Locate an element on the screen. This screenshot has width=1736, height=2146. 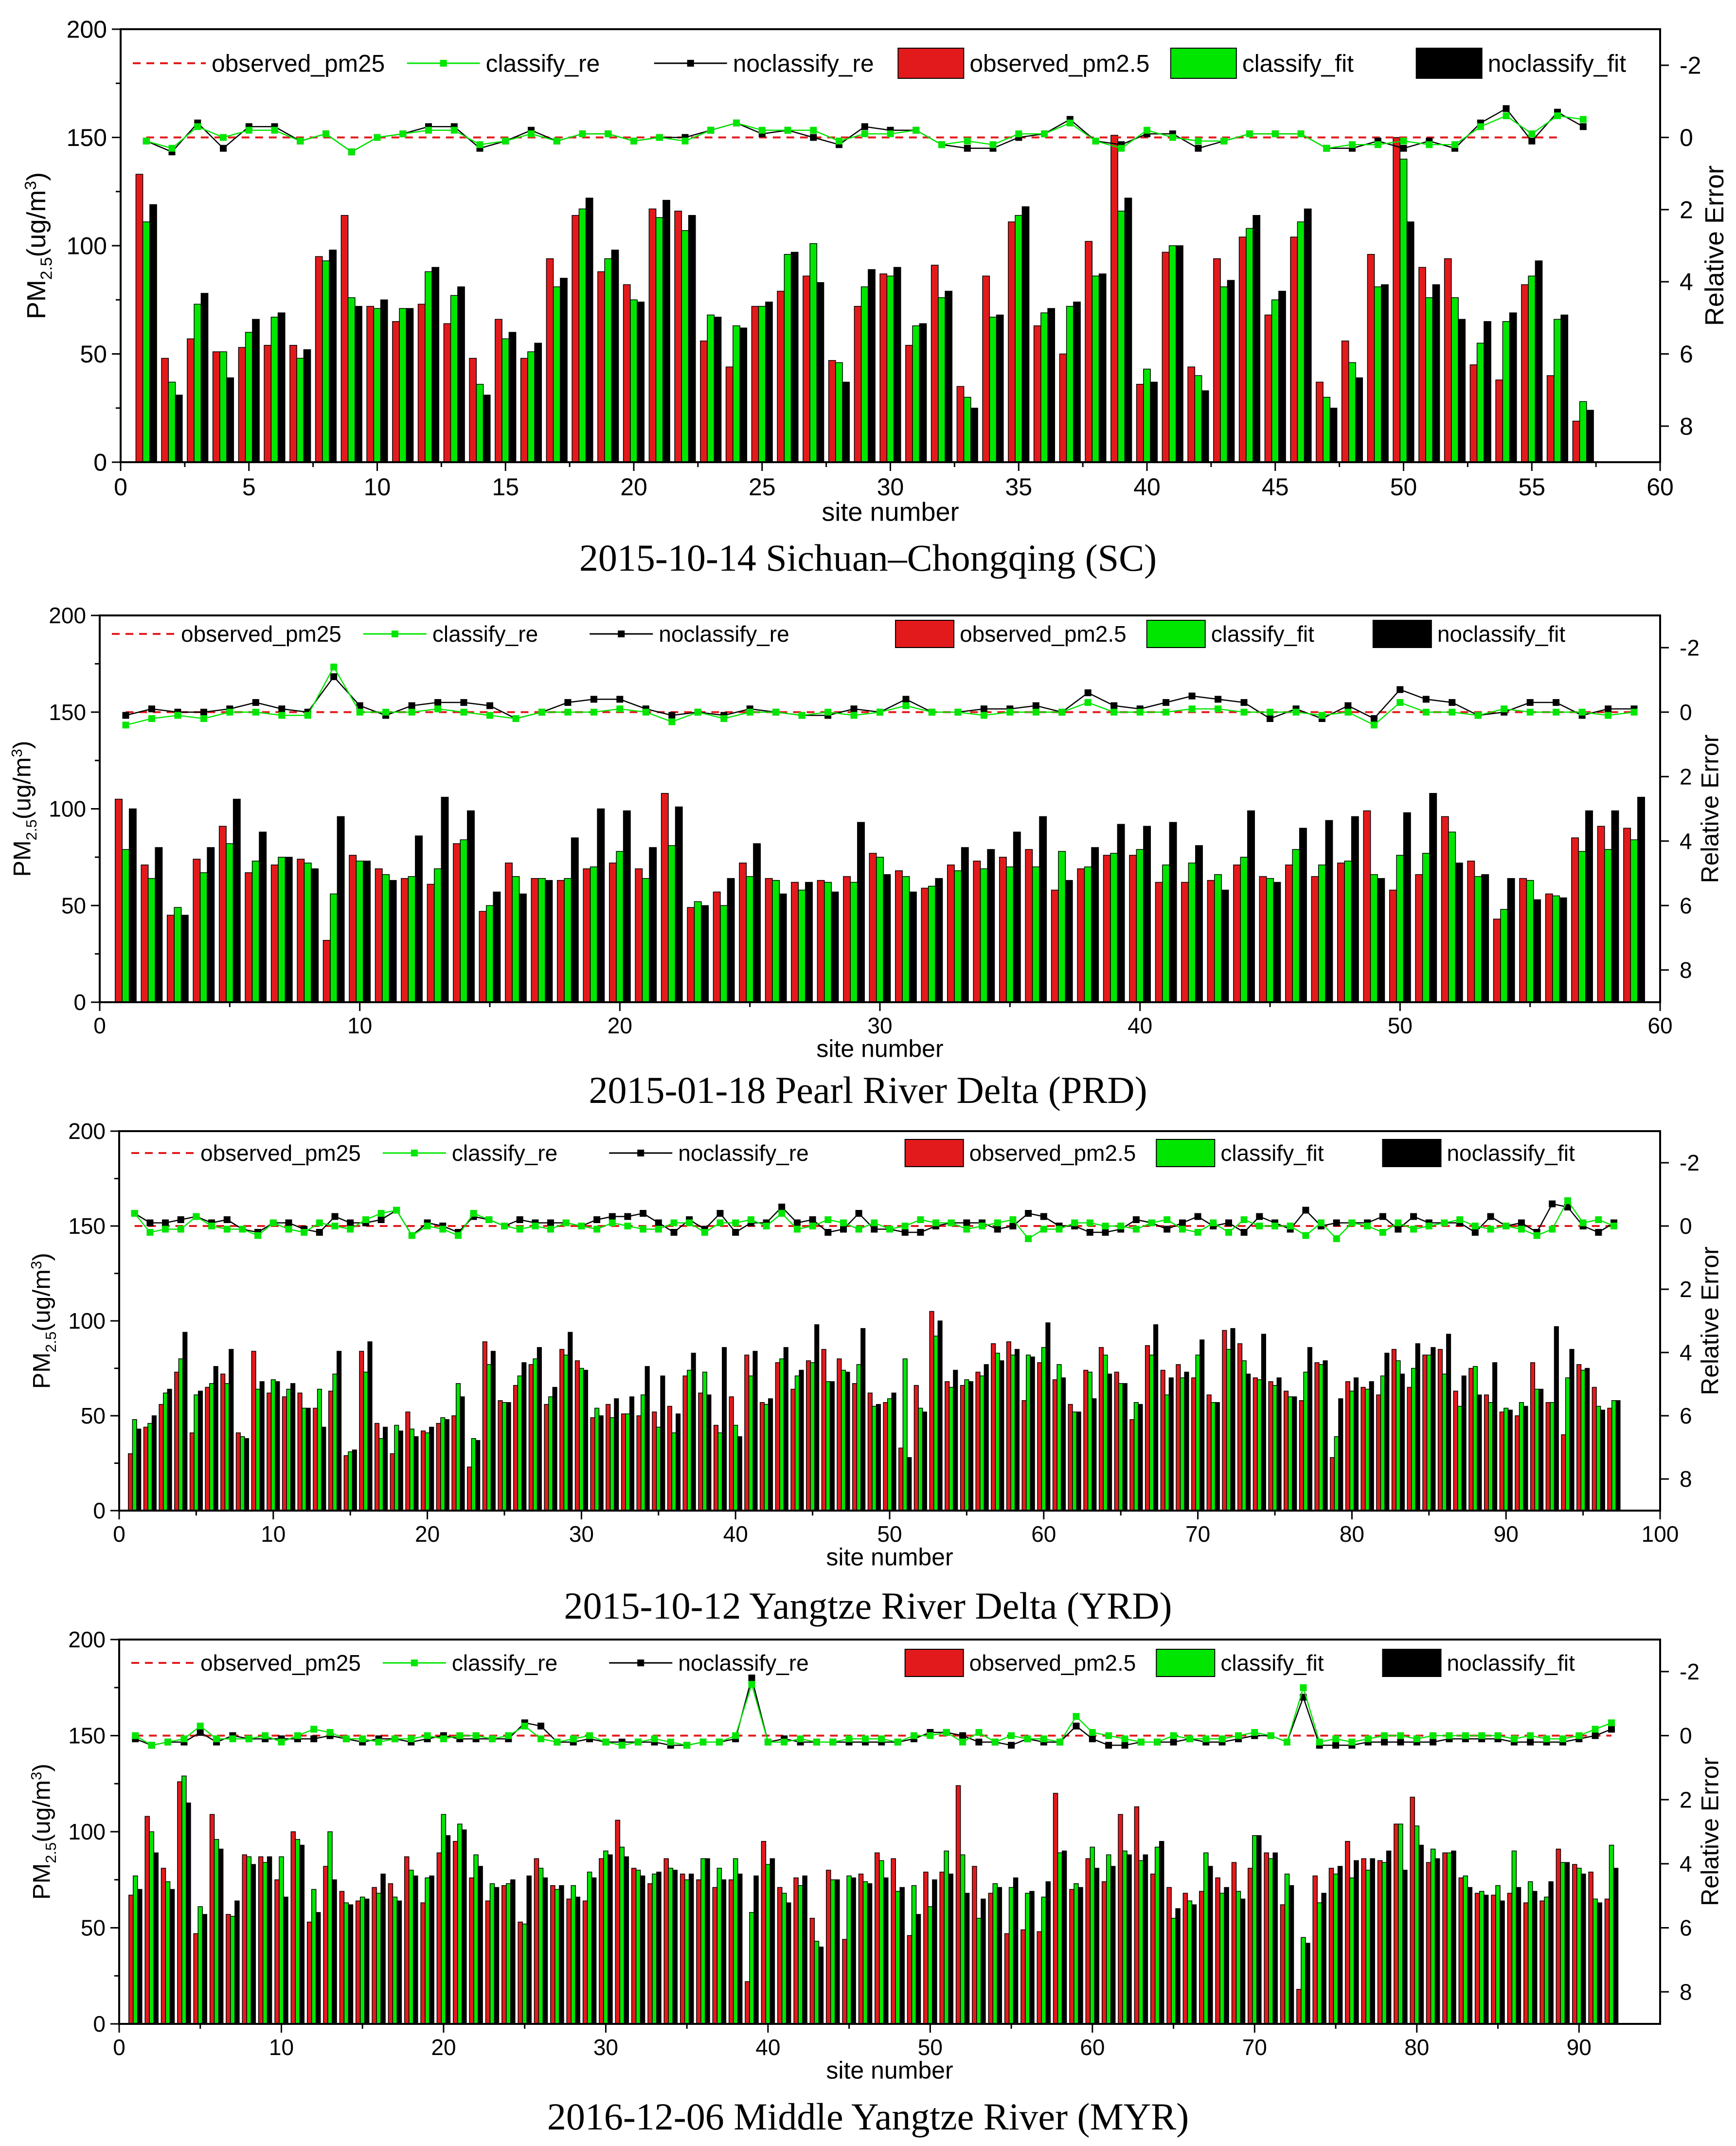
y-right-axis-label: Relative Error is located at coordinates (1711, 1320).